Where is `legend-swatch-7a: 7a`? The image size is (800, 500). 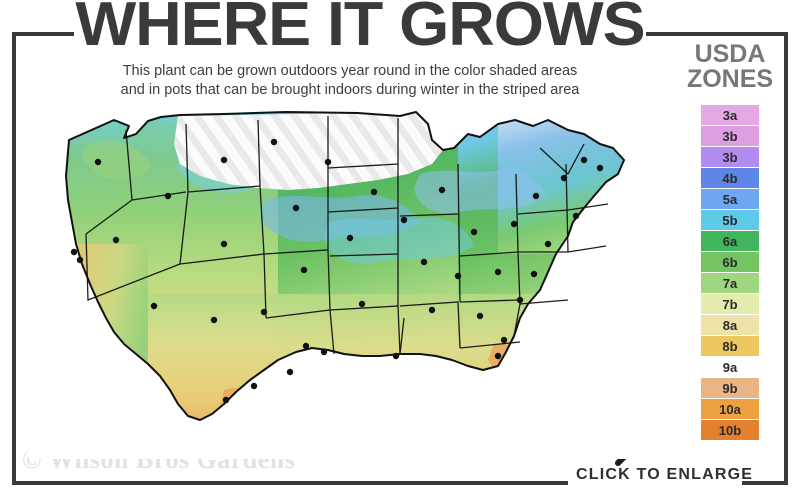 legend-swatch-7a: 7a is located at coordinates (730, 283).